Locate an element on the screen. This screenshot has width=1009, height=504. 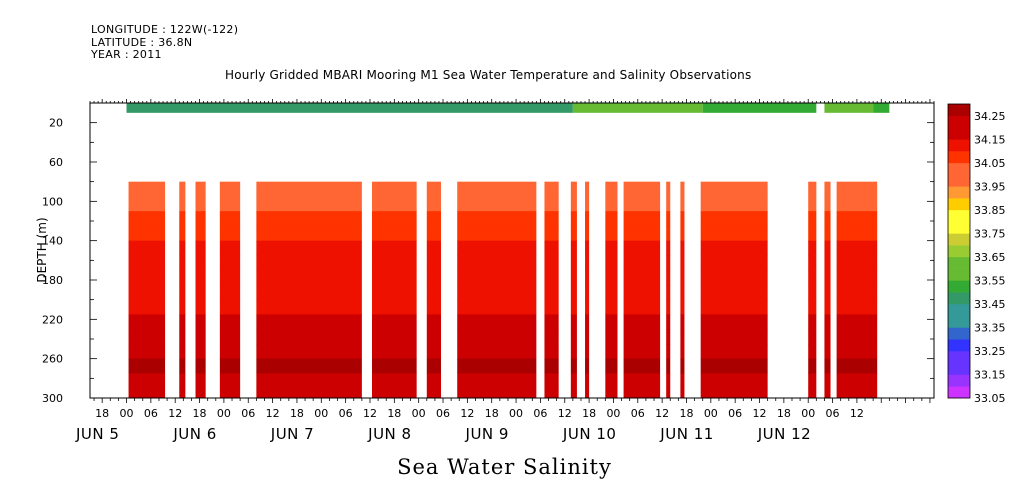
day-label: JUN 12 is located at coordinates (784, 434).